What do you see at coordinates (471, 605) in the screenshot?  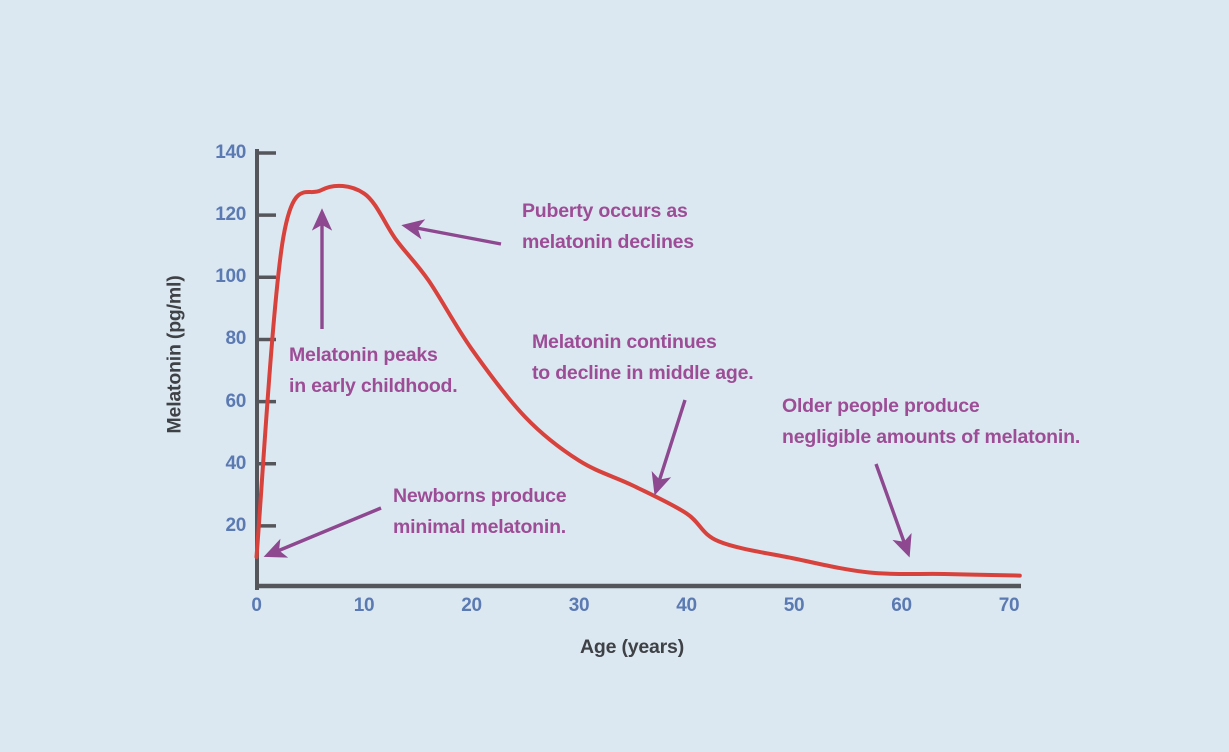 I see `x-tick-label: 20` at bounding box center [471, 605].